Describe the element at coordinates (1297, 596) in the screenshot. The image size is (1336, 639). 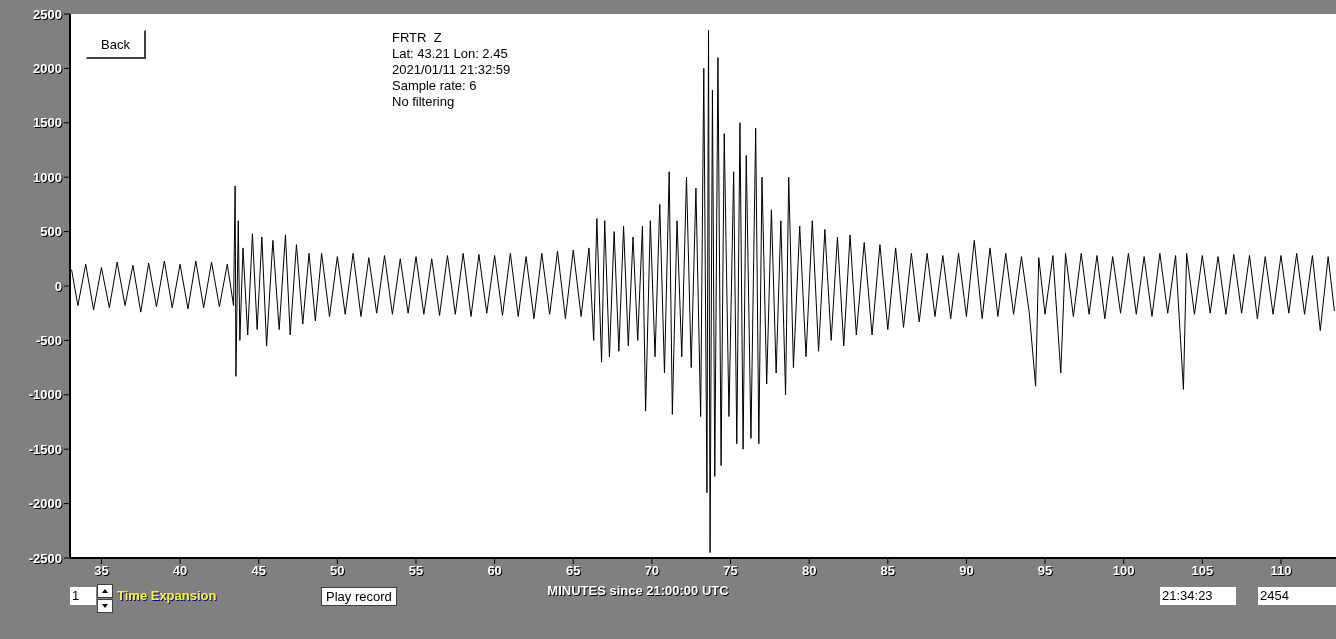
I see `count-field: 2454` at that location.